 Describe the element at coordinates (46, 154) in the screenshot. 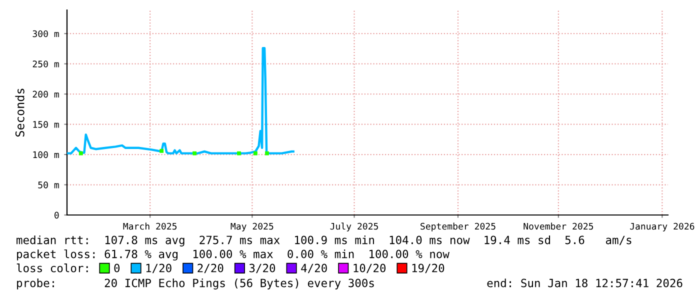

I see `y-tick-label: 100 m` at that location.